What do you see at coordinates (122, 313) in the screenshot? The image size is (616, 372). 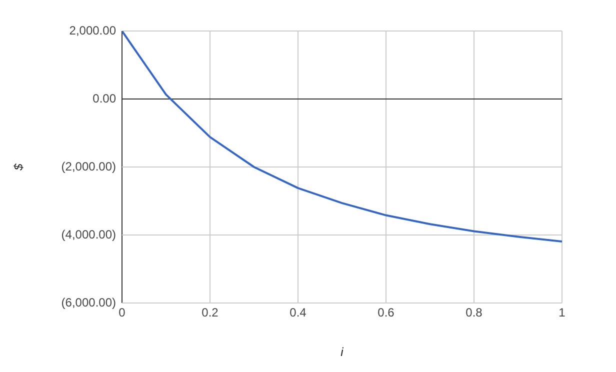 I see `x-tick-label: 0` at bounding box center [122, 313].